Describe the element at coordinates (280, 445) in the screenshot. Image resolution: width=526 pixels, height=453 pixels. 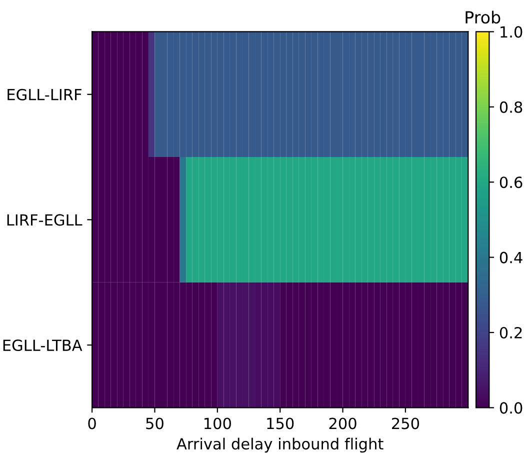
I see `x-axis-title: Arrival delay inbound flight` at that location.